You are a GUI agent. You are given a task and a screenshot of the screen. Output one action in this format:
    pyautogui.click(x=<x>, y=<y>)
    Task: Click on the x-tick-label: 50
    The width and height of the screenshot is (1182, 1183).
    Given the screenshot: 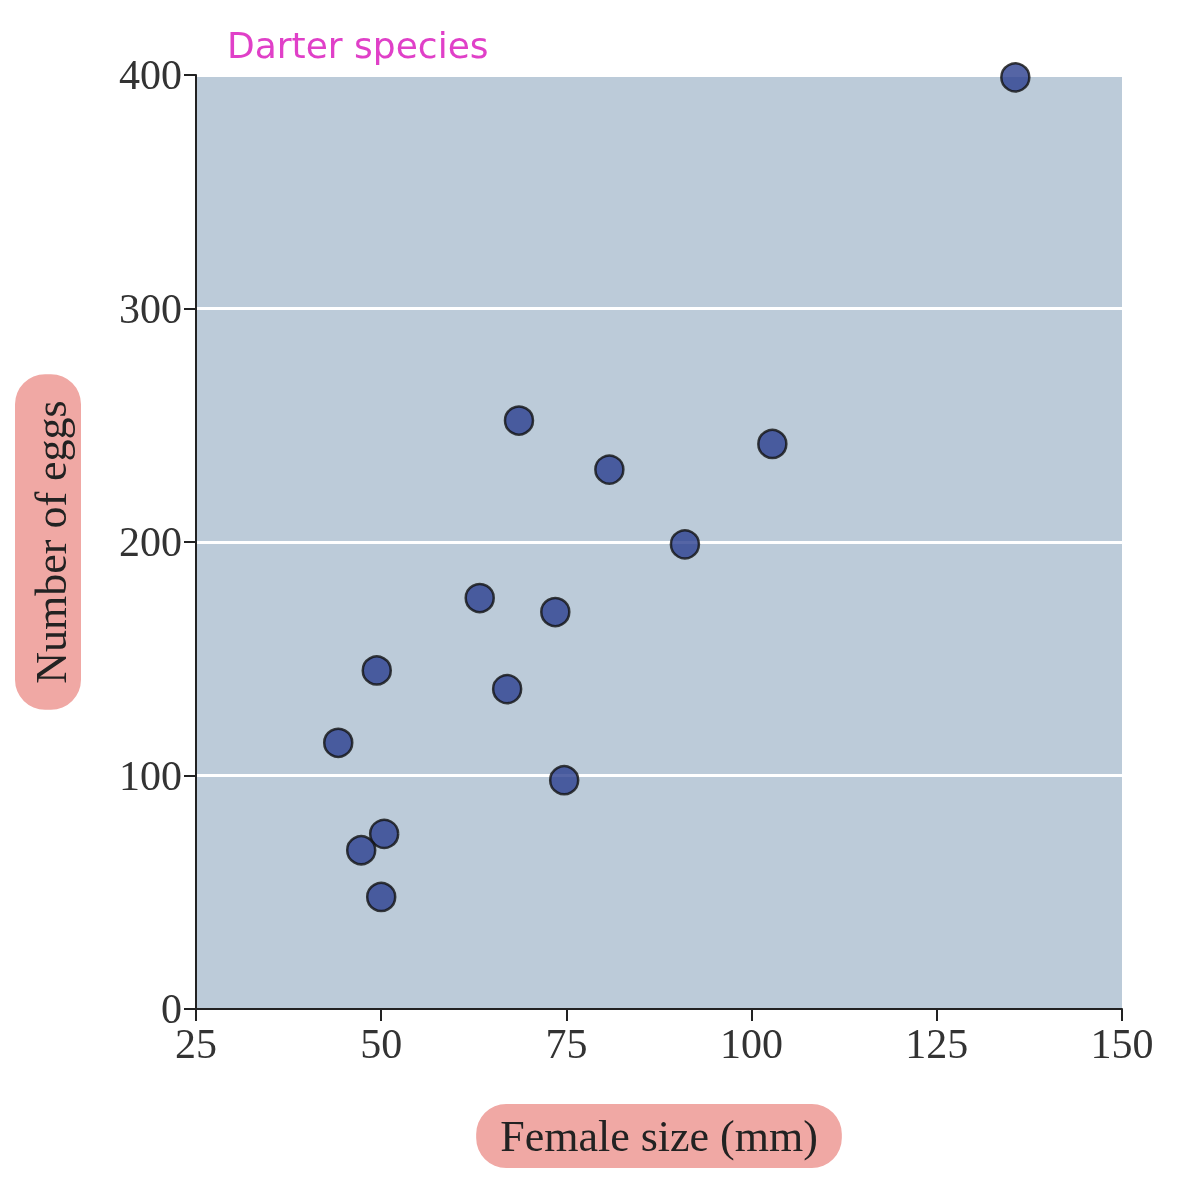 What is the action you would take?
    pyautogui.click(x=381, y=1044)
    